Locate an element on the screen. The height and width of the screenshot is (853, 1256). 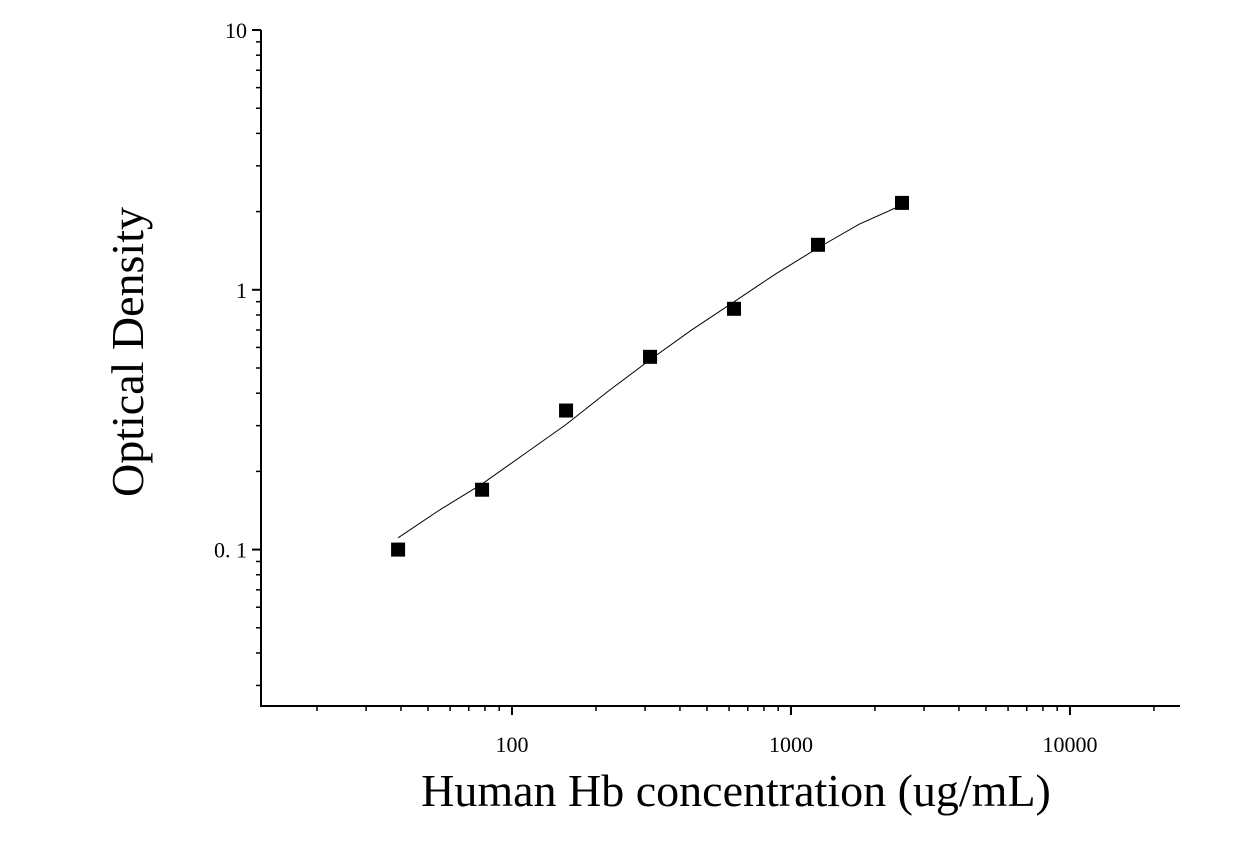
x-tick-label: 10000 is located at coordinates (1069, 744).